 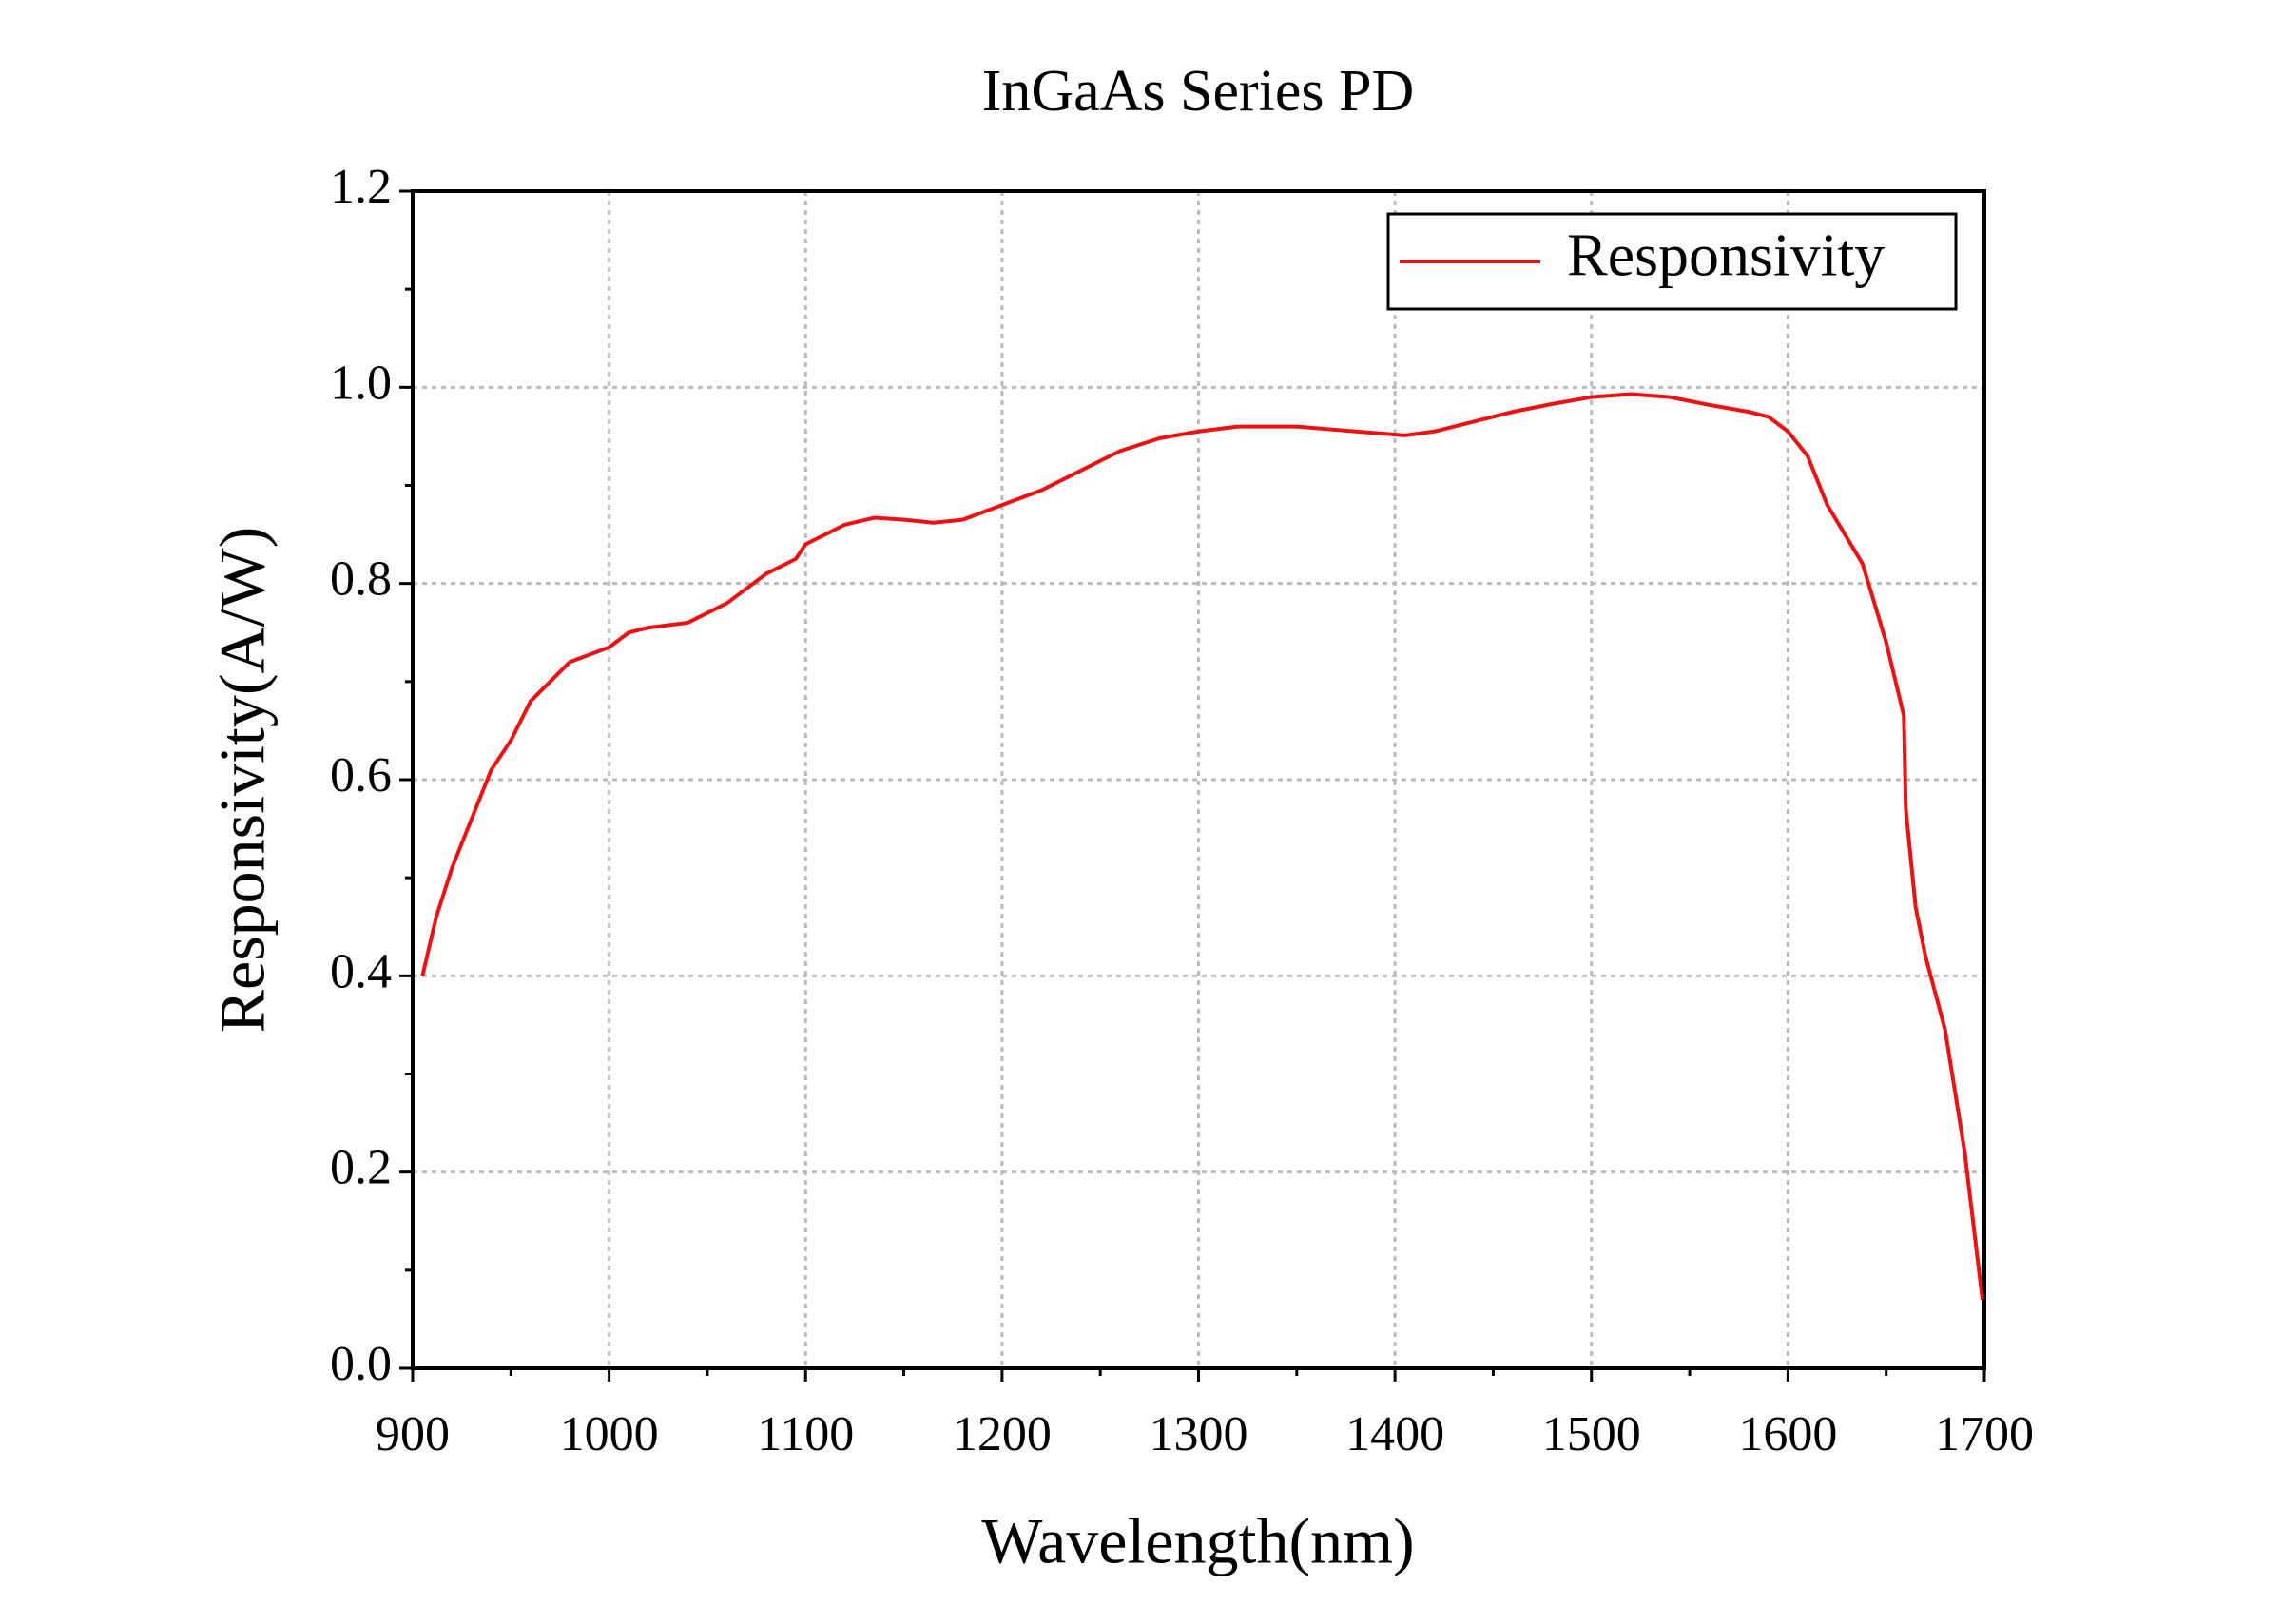 I want to click on x-tick-label: 1500, so click(x=1591, y=1434).